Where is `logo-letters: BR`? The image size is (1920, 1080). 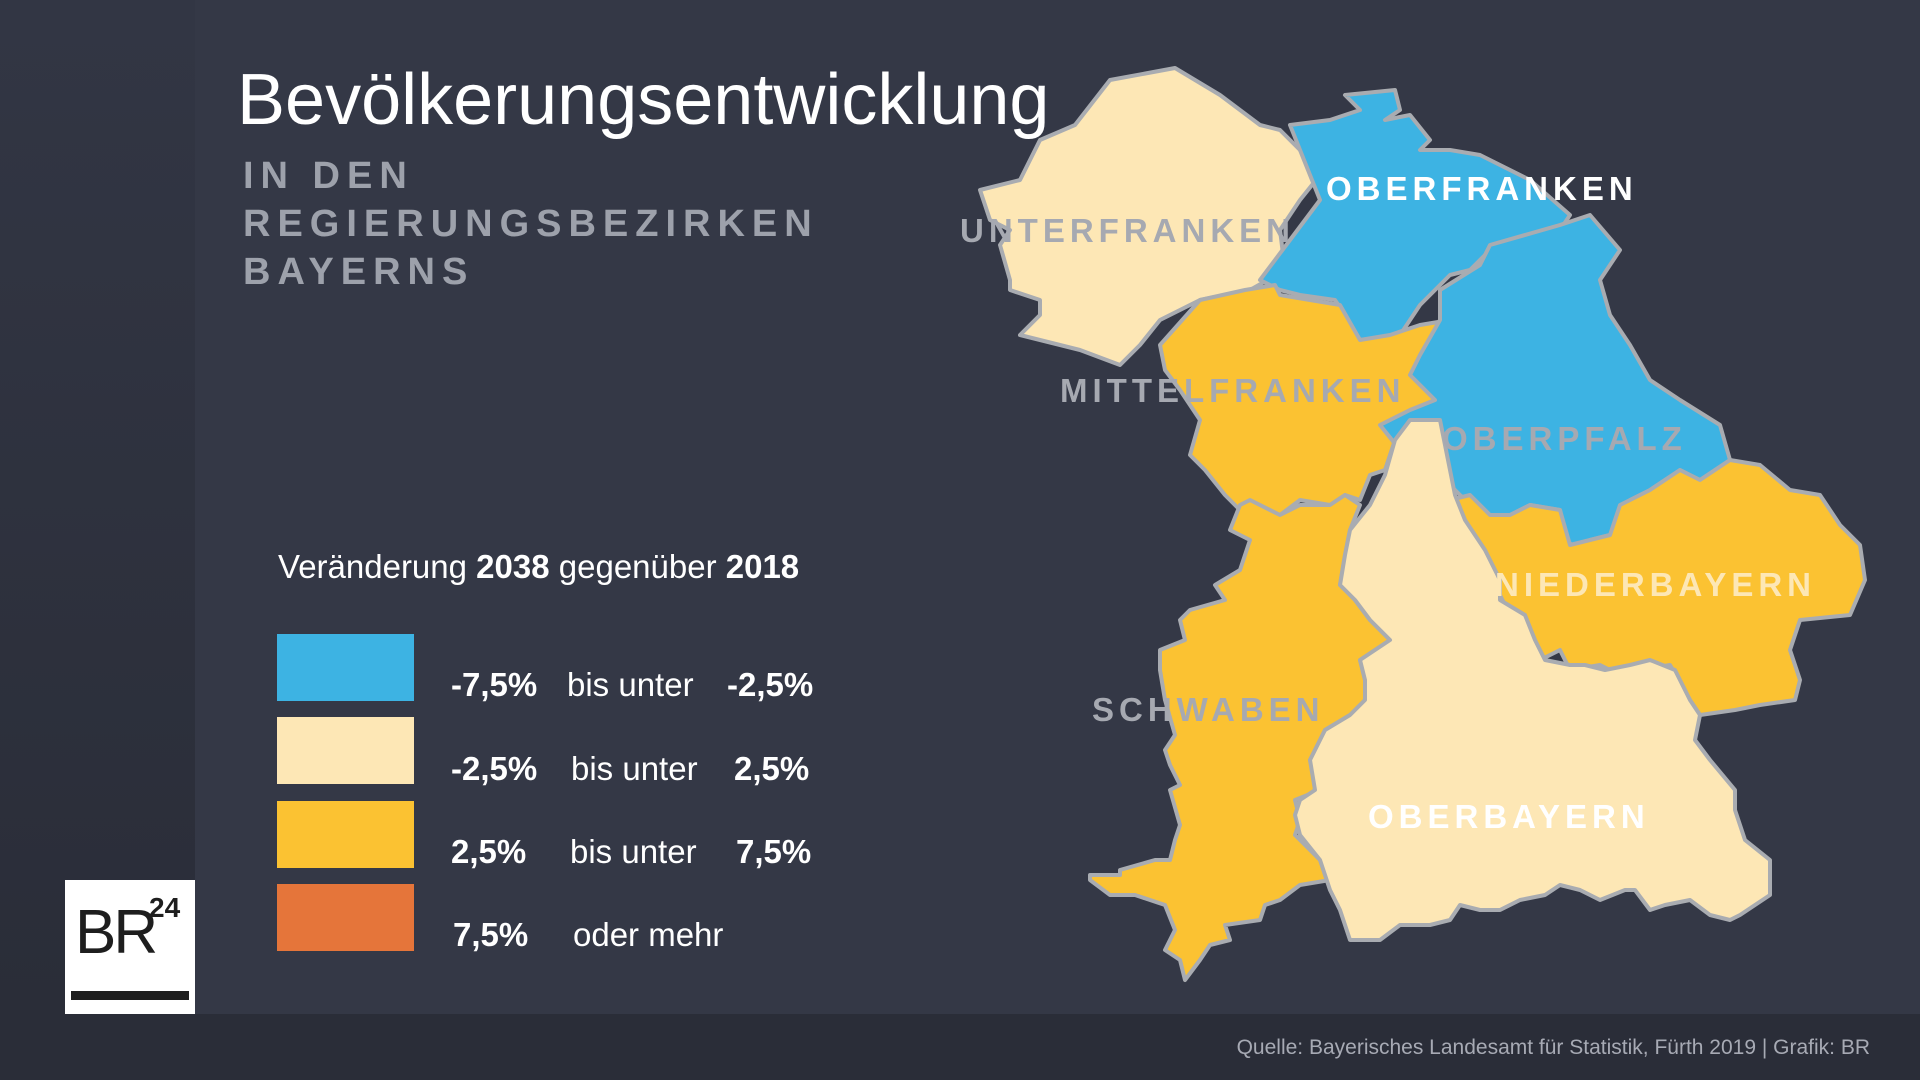 logo-letters: BR is located at coordinates (116, 932).